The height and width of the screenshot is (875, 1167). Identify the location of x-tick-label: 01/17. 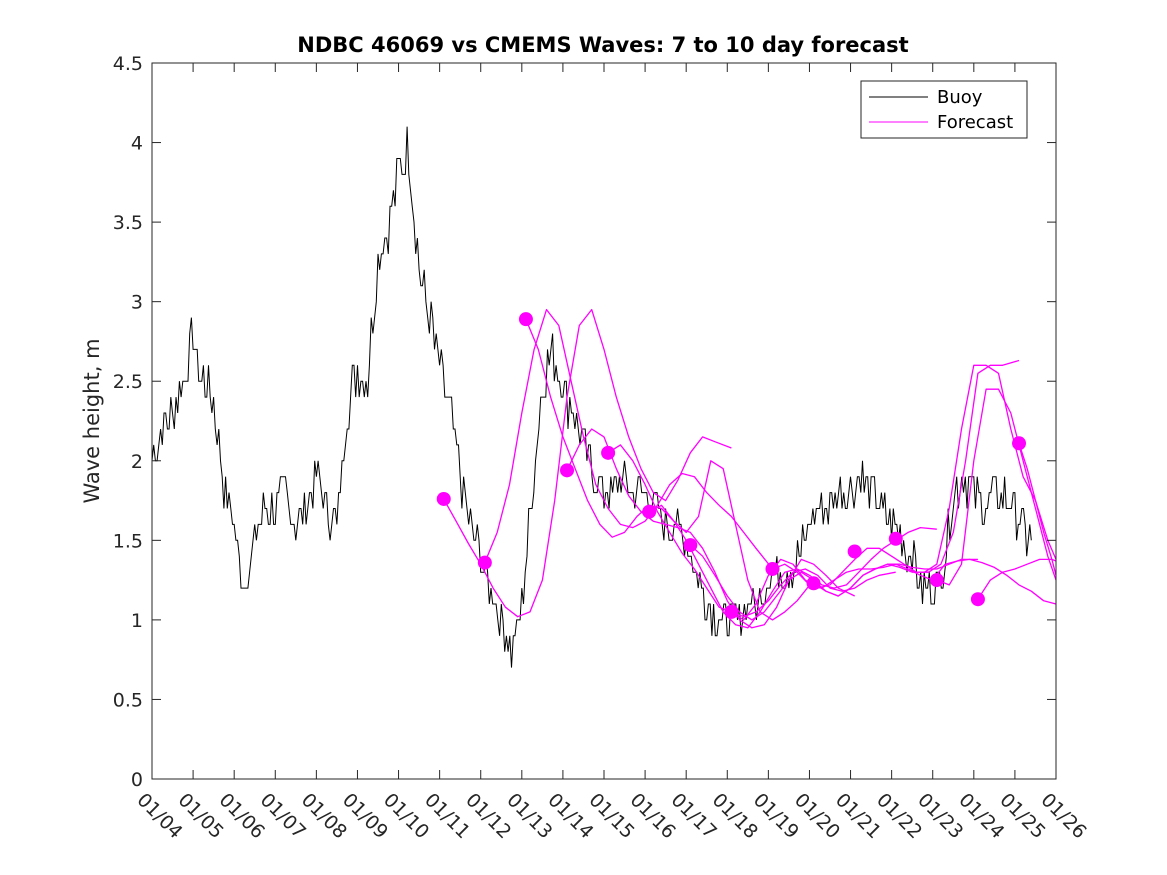
(694, 816).